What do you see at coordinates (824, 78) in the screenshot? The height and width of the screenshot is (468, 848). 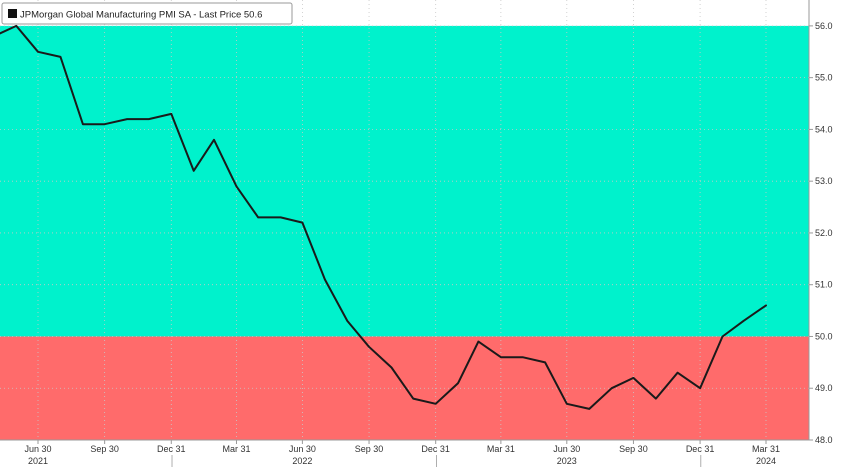 I see `y-tick-label: 55.0` at bounding box center [824, 78].